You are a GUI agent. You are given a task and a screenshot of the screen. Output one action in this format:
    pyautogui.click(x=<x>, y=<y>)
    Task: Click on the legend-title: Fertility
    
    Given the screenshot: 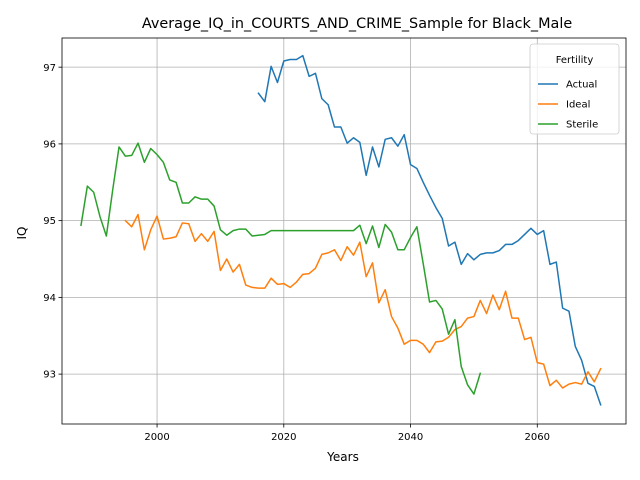 What is the action you would take?
    pyautogui.click(x=575, y=60)
    